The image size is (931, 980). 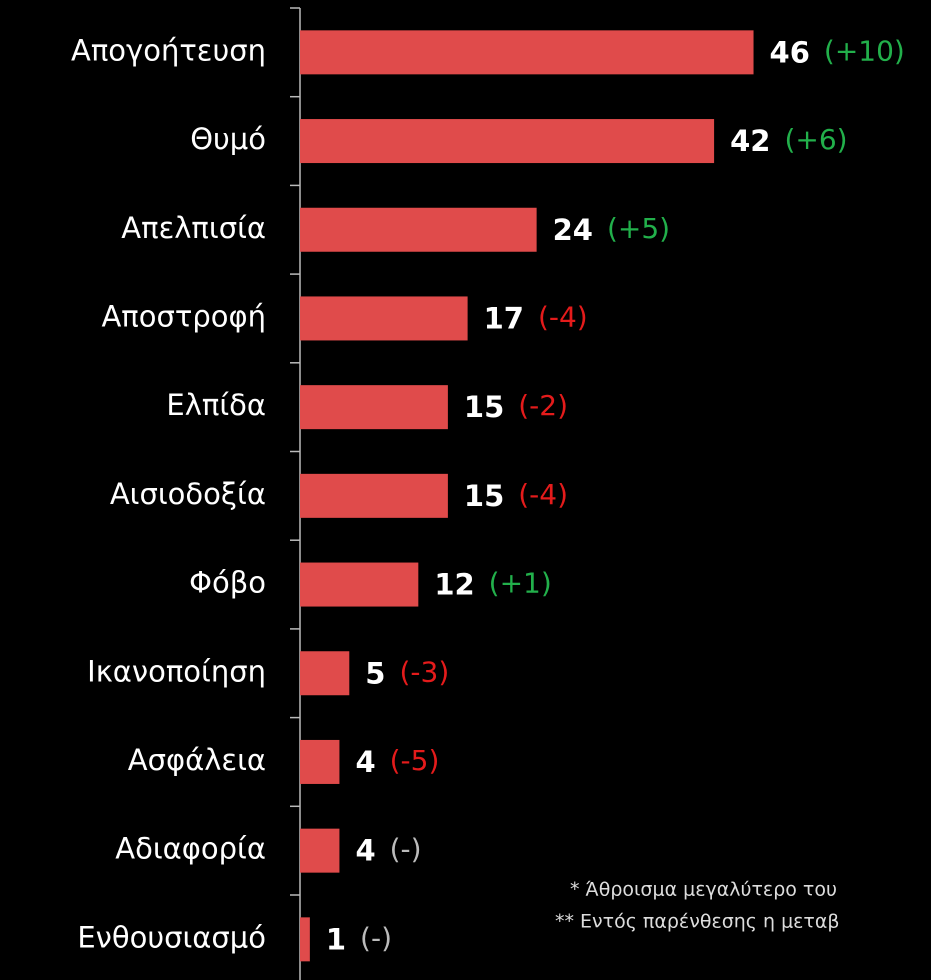 What do you see at coordinates (176, 671) in the screenshot?
I see `category-label: Ικανοποίηση` at bounding box center [176, 671].